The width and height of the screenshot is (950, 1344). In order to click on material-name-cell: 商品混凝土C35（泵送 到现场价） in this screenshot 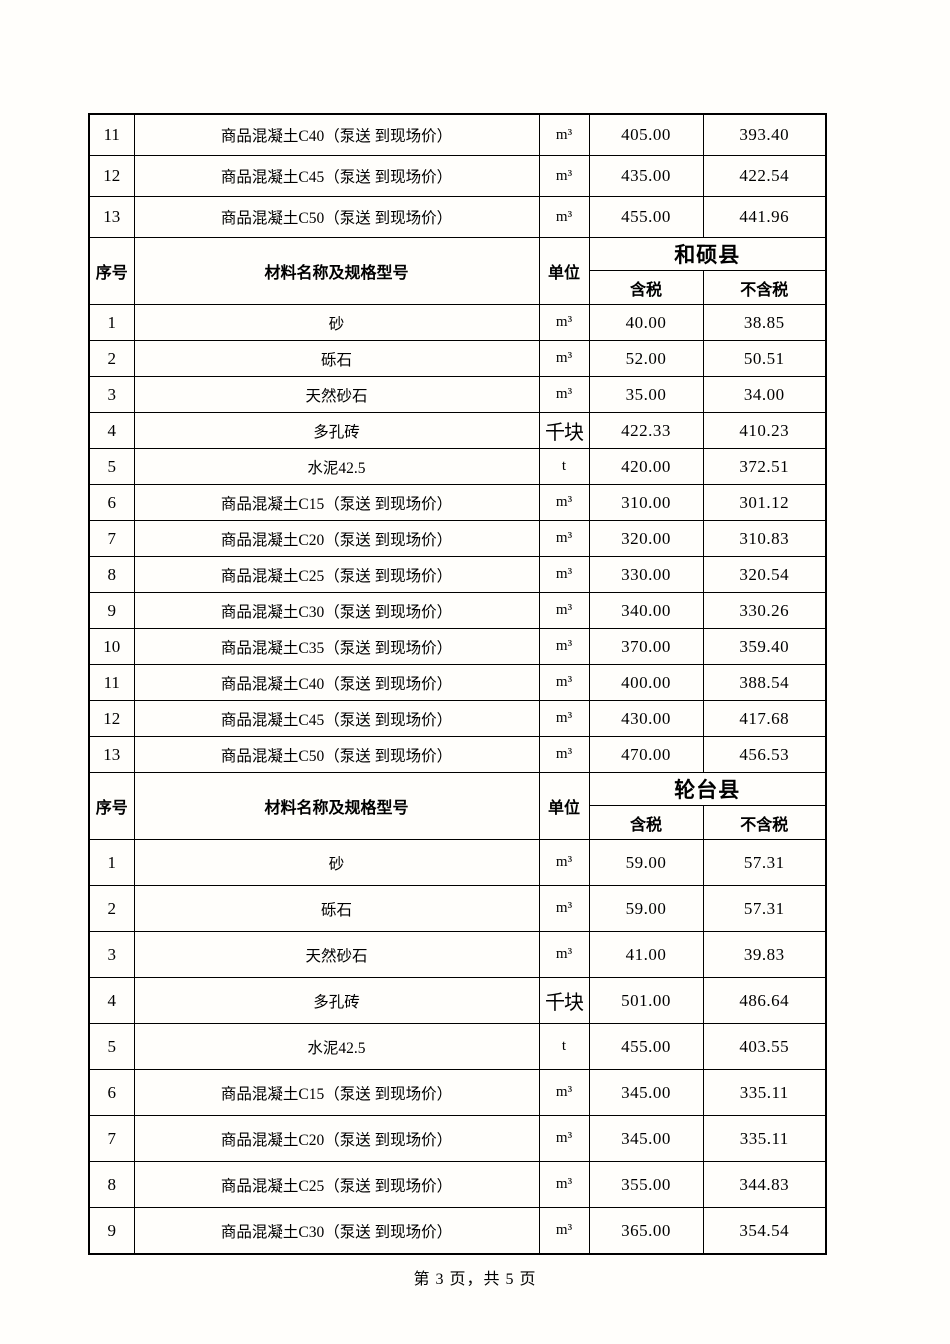, I will do `click(336, 646)`.